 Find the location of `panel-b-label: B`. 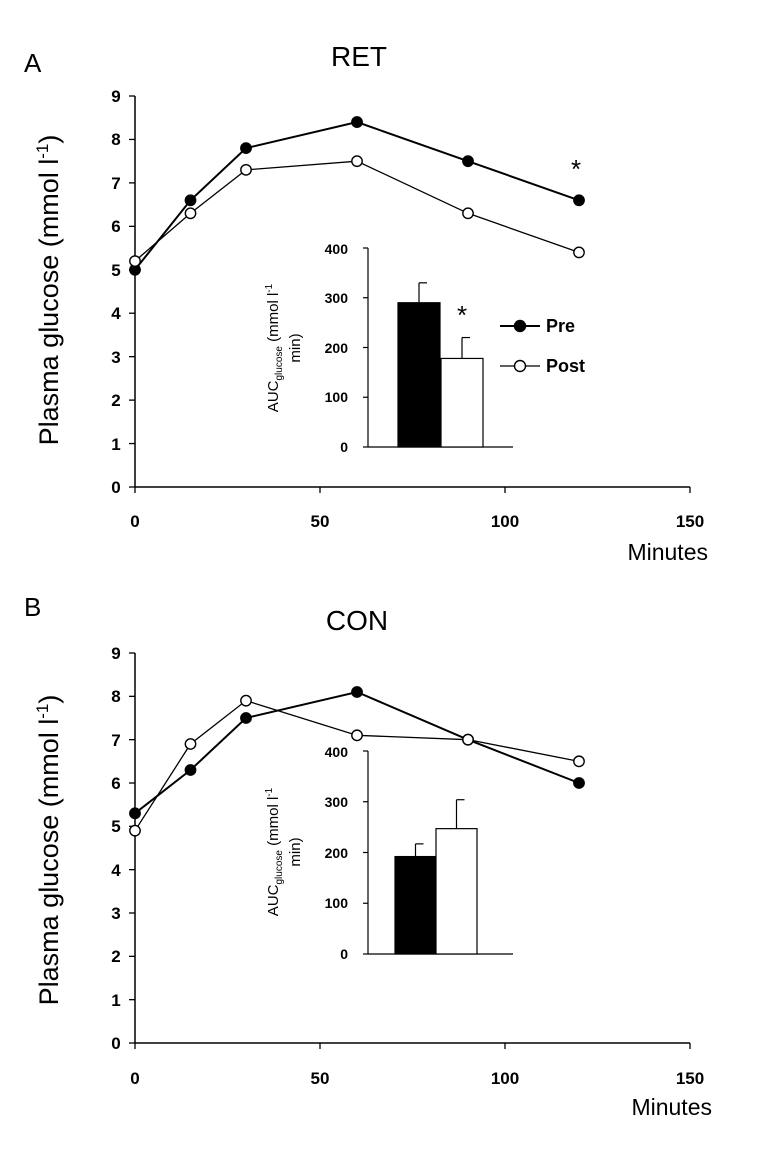

panel-b-label: B is located at coordinates (32, 607).